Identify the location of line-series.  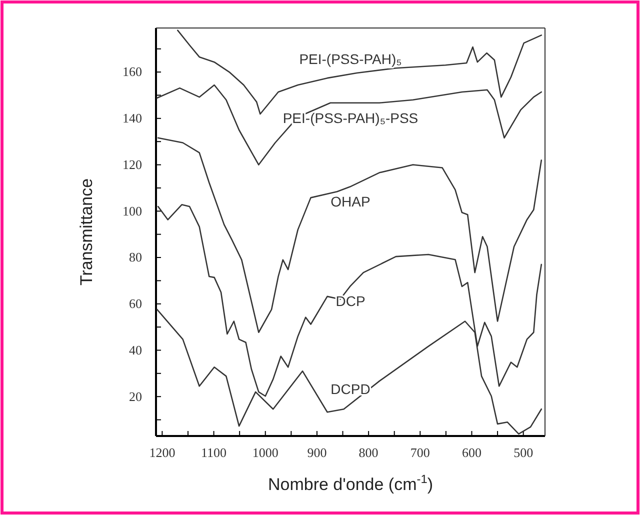
(349, 125).